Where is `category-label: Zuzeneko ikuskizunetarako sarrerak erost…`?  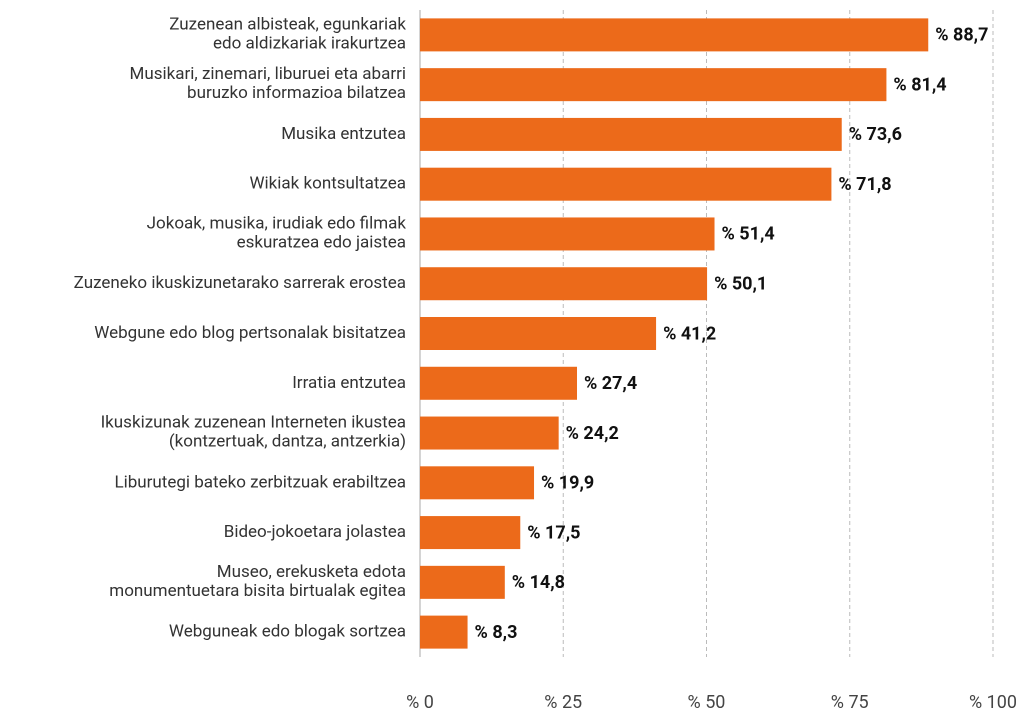 category-label: Zuzeneko ikuskizunetarako sarrerak erost… is located at coordinates (240, 283).